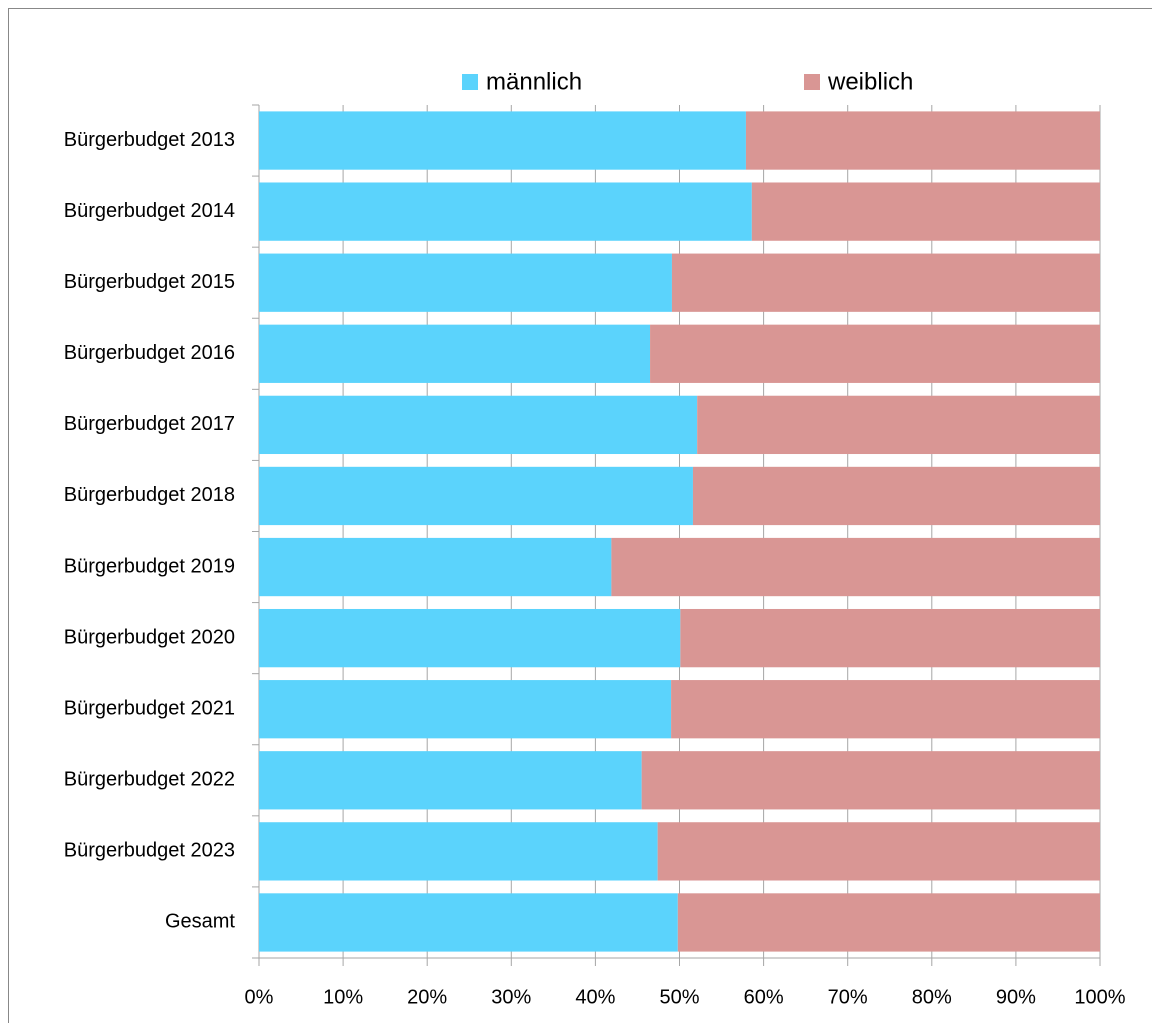 The height and width of the screenshot is (1023, 1152). Describe the element at coordinates (511, 997) in the screenshot. I see `x-tick-label: 30%` at that location.